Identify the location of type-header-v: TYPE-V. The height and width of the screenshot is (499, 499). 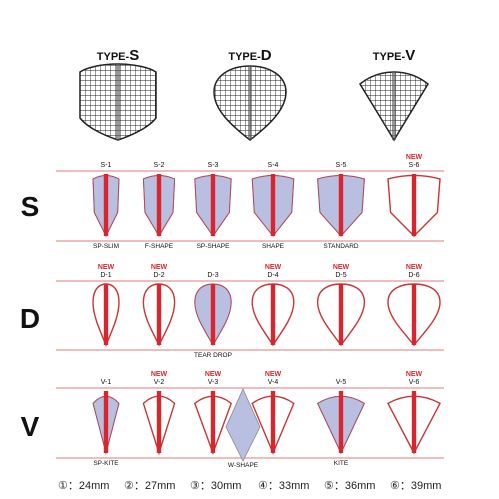
(394, 55).